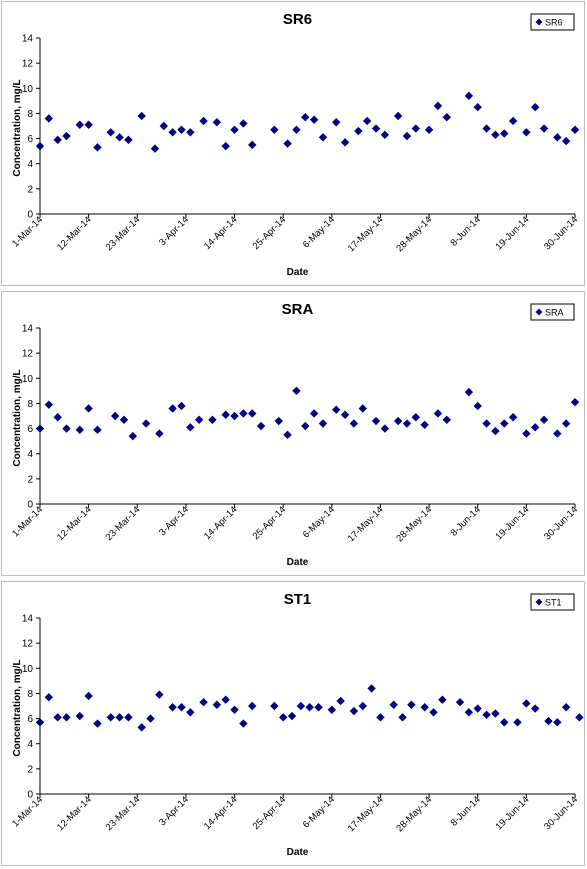 This screenshot has height=869, width=587. What do you see at coordinates (298, 599) in the screenshot?
I see `chart-title: ST1` at bounding box center [298, 599].